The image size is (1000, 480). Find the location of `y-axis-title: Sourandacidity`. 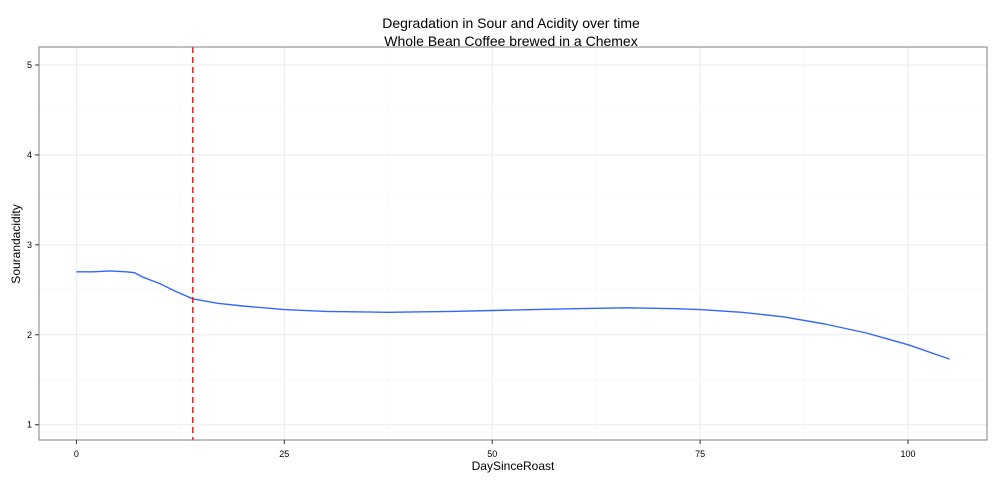

y-axis-title: Sourandacidity is located at coordinates (16, 243).